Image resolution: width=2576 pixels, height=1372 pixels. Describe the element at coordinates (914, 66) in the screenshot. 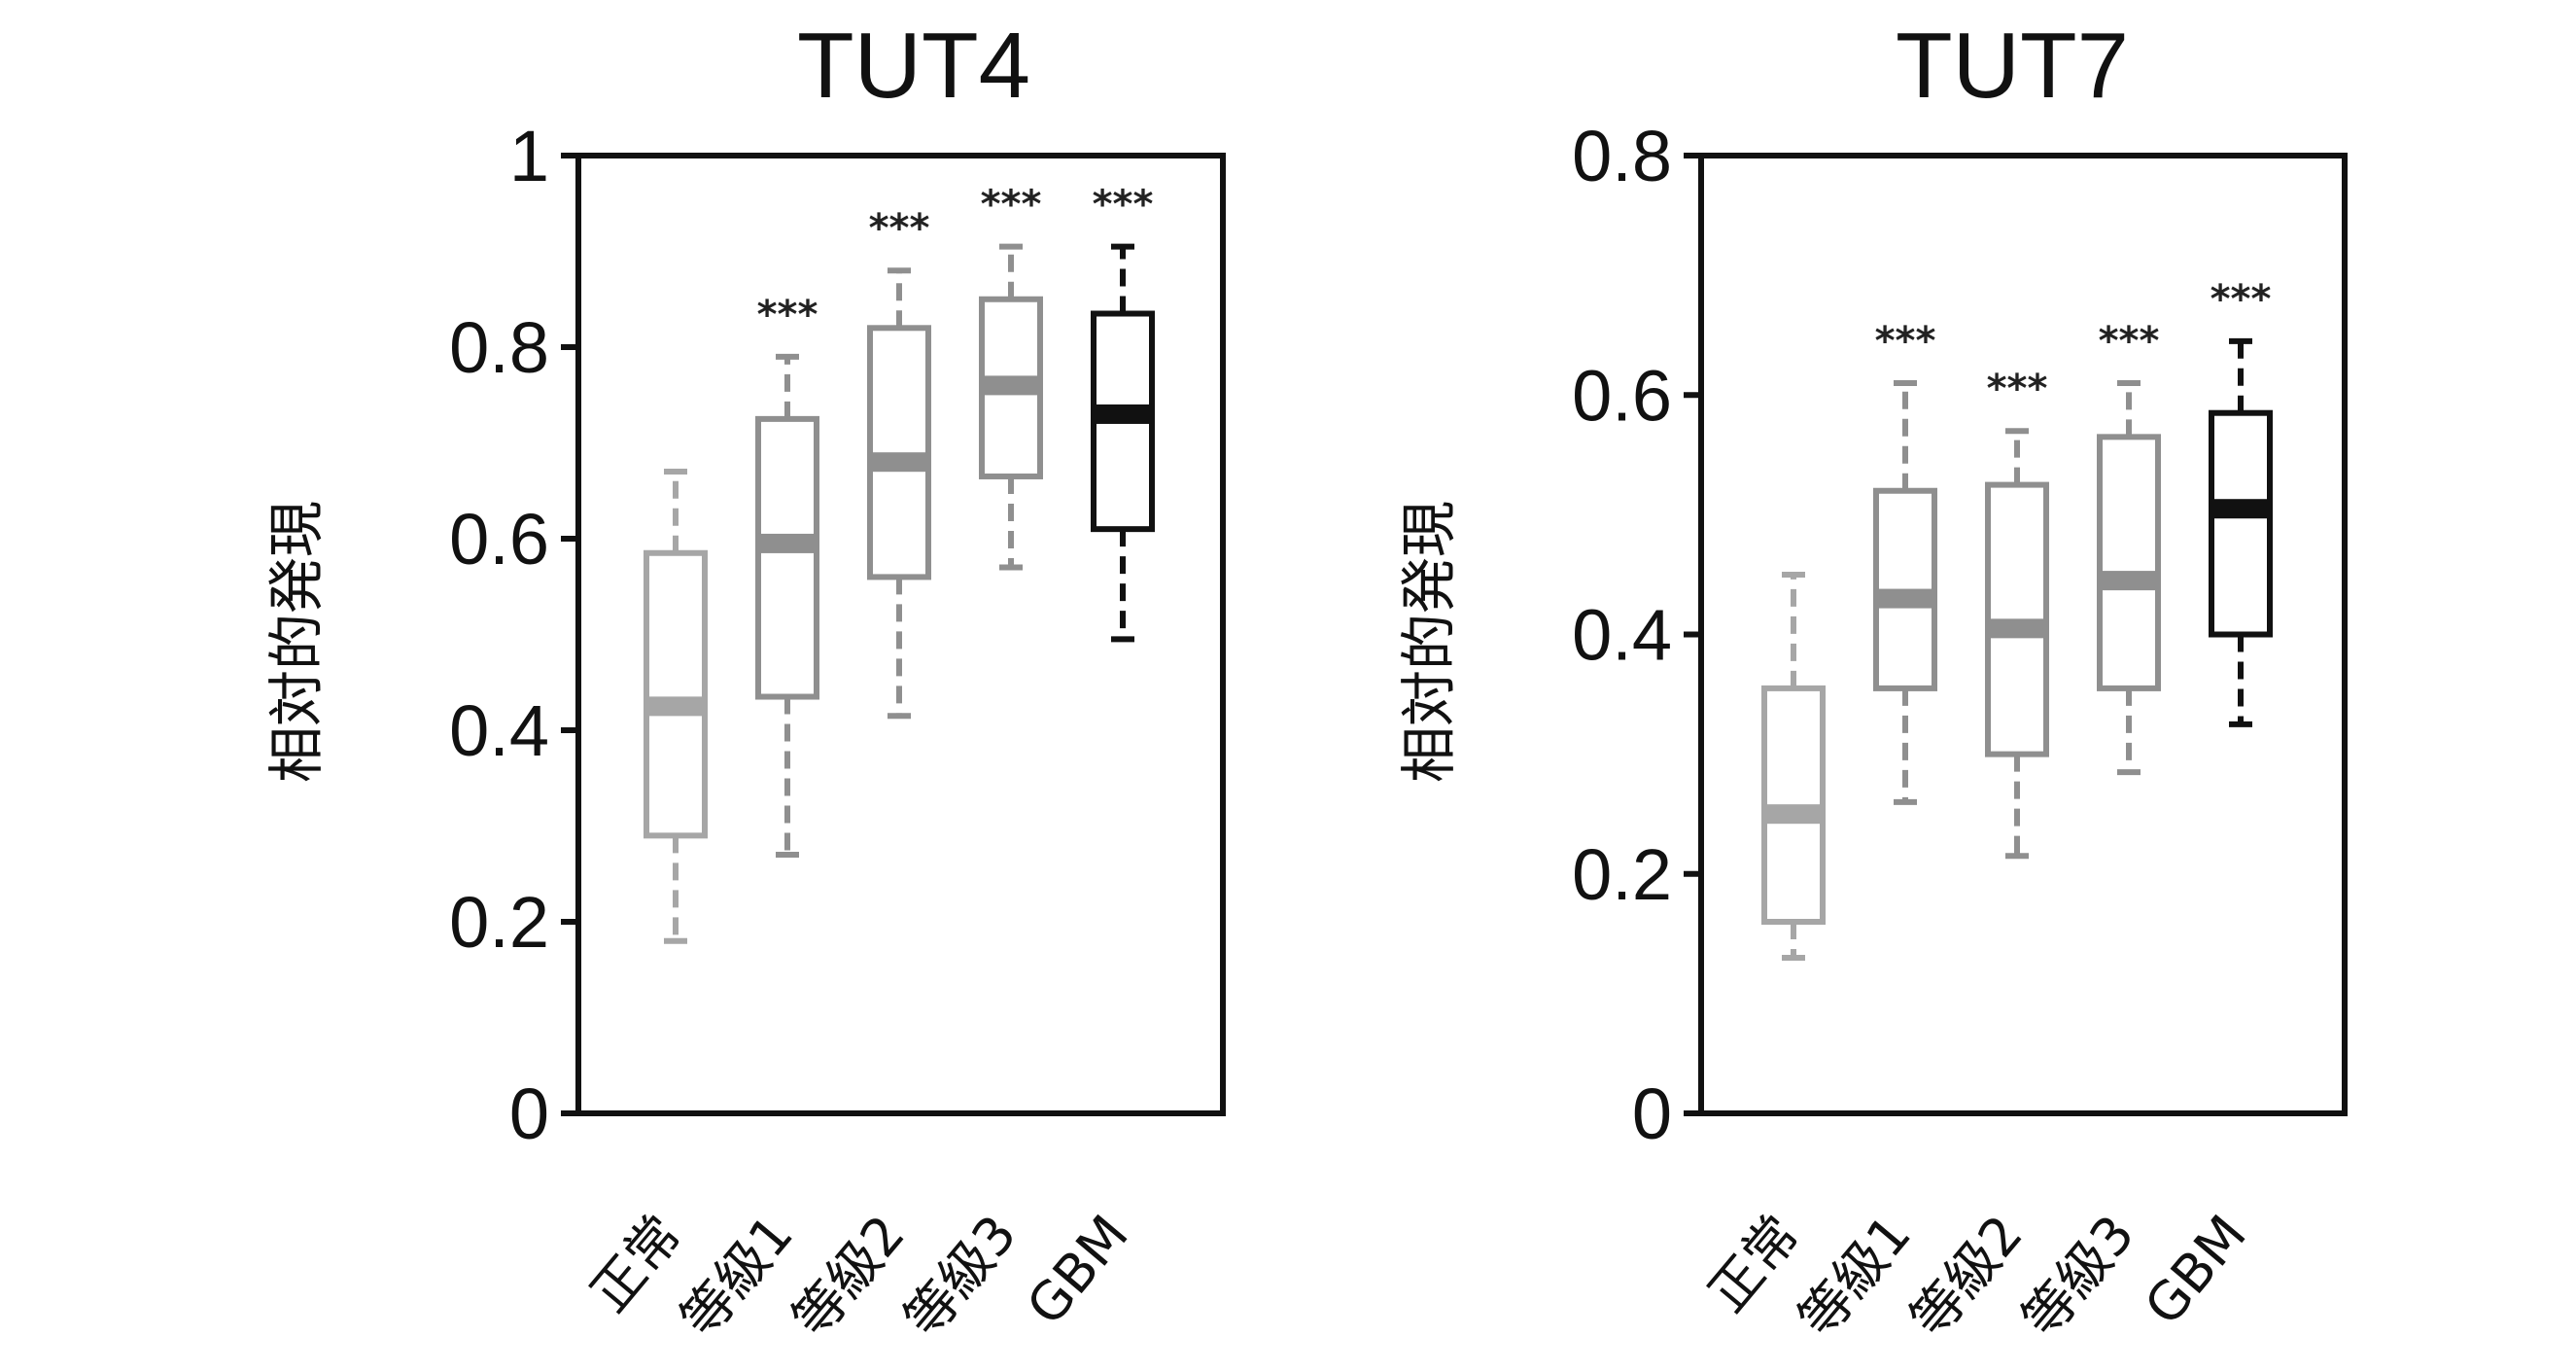

I see `chart-title: TUT4` at that location.